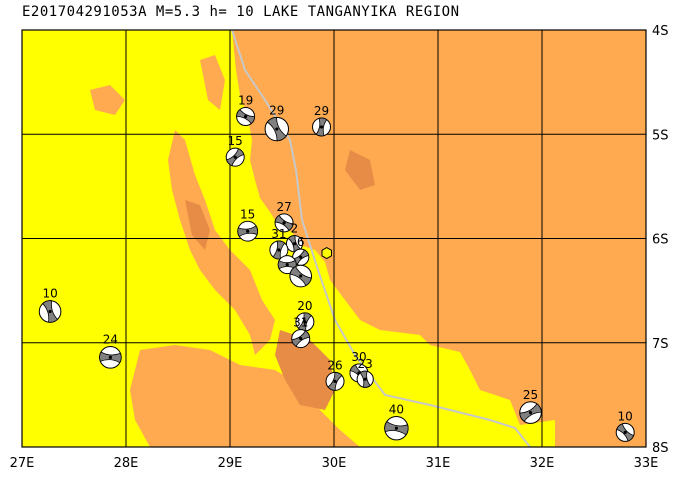  What do you see at coordinates (301, 242) in the screenshot?
I see `mechanism-depth-label: 6` at bounding box center [301, 242].